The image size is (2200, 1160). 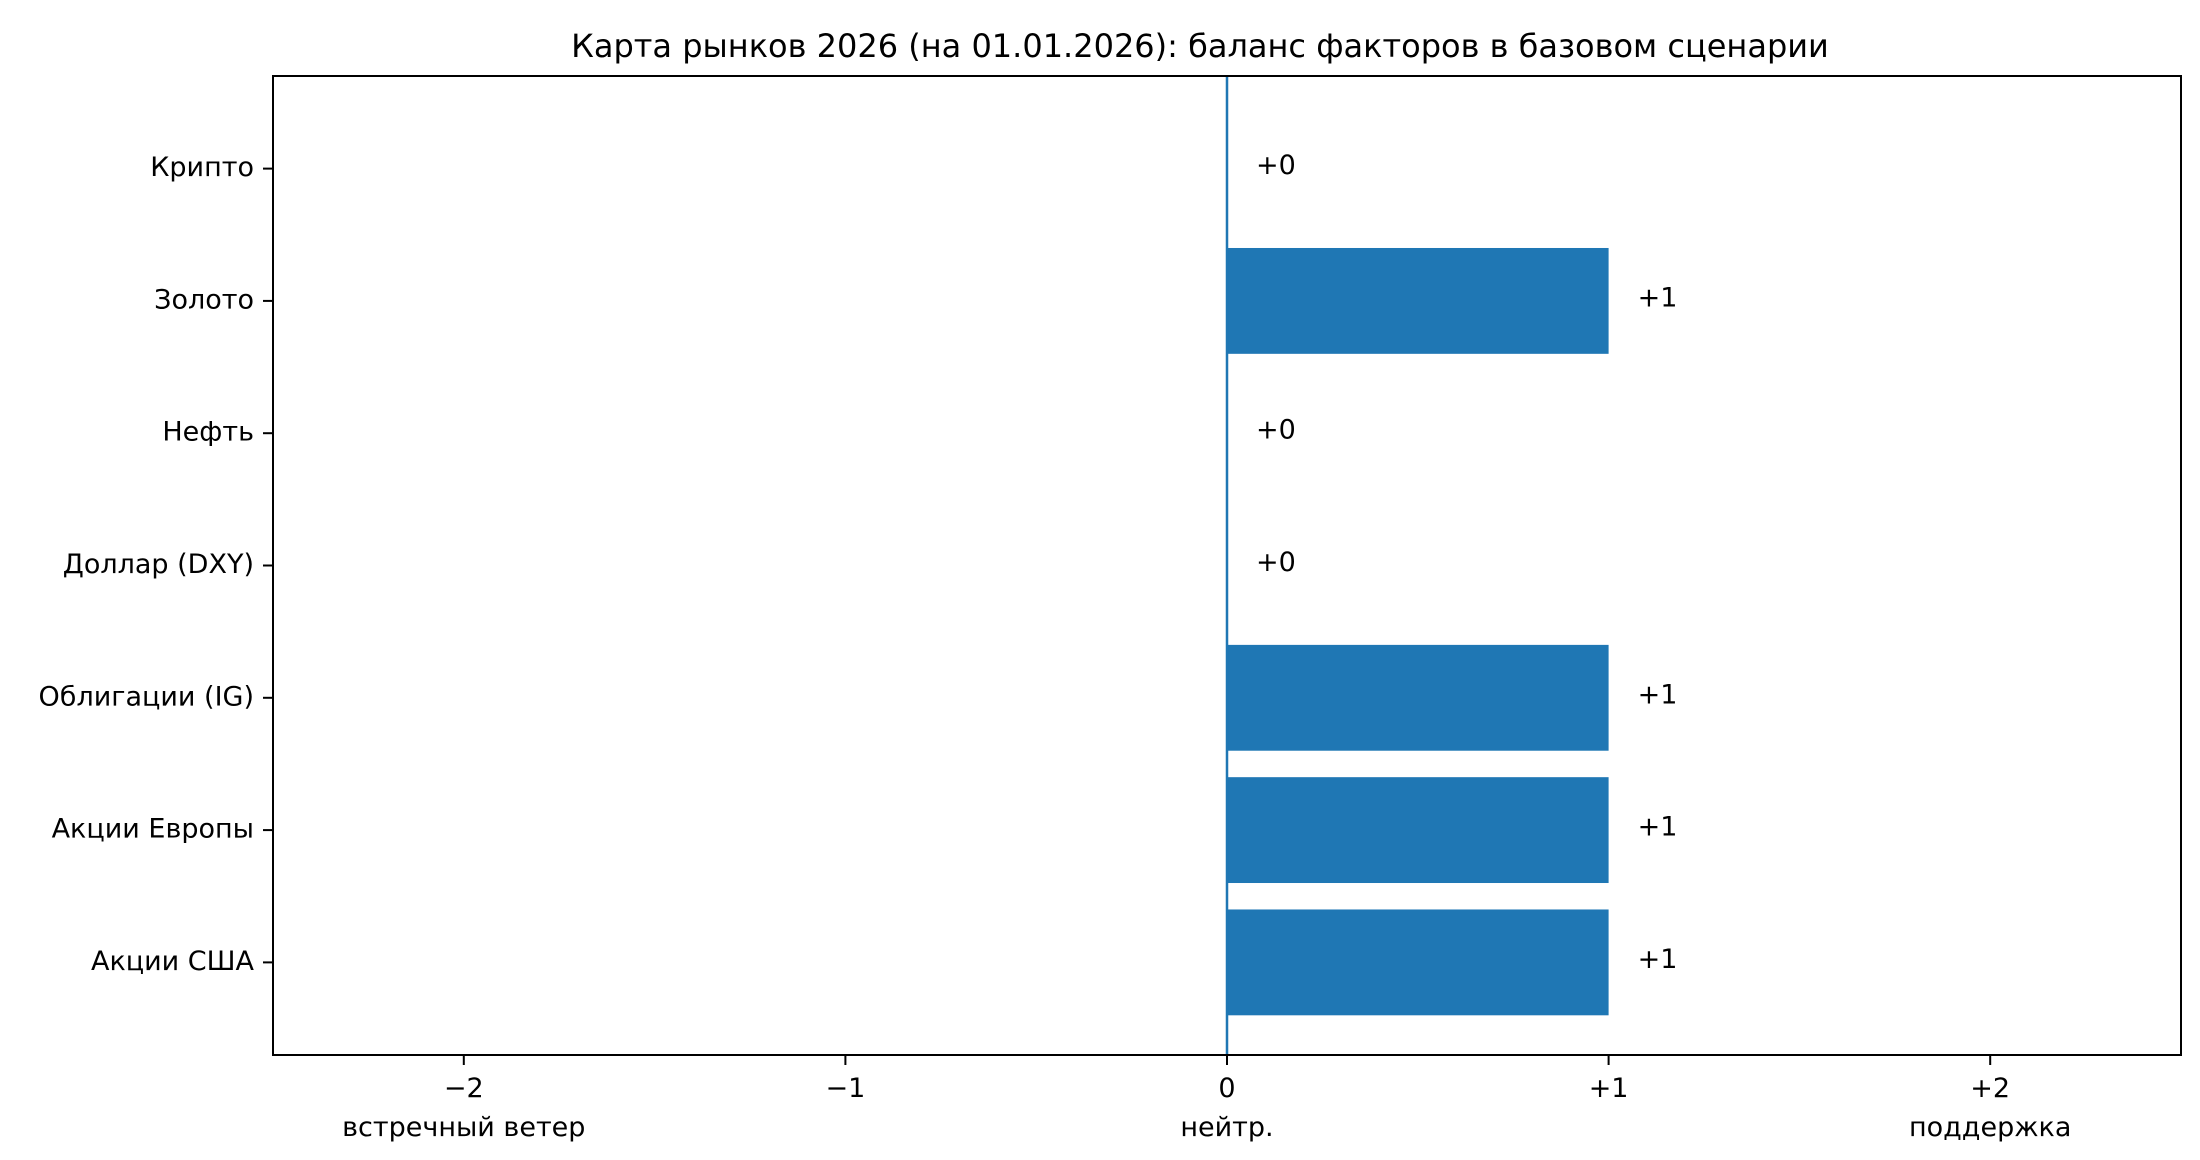 What do you see at coordinates (464, 1088) in the screenshot?
I see `x-tick-label: −2` at bounding box center [464, 1088].